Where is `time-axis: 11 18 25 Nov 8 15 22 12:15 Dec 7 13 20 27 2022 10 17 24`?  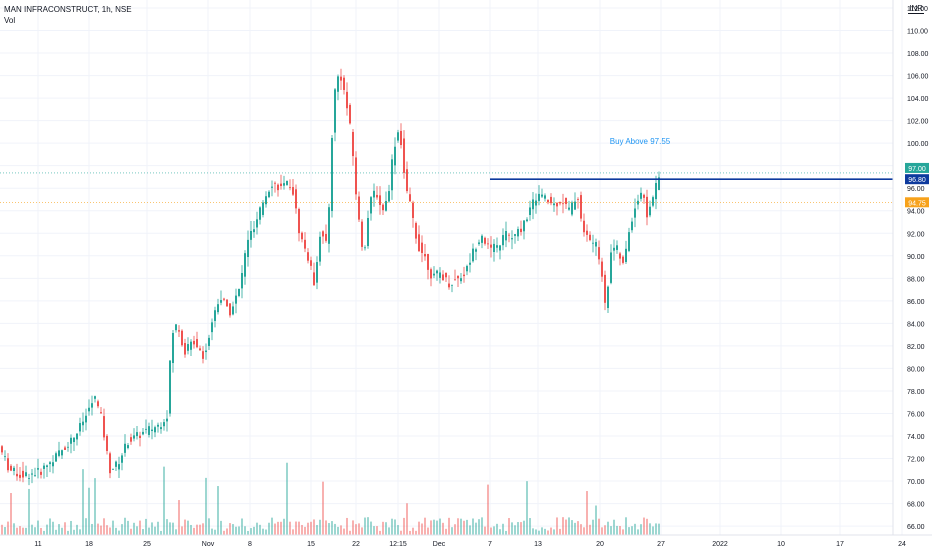
time-axis: 11 18 25 Nov 8 15 22 12:15 Dec 7 13 20 27 2022 10 17 24 is located at coordinates (470, 544).